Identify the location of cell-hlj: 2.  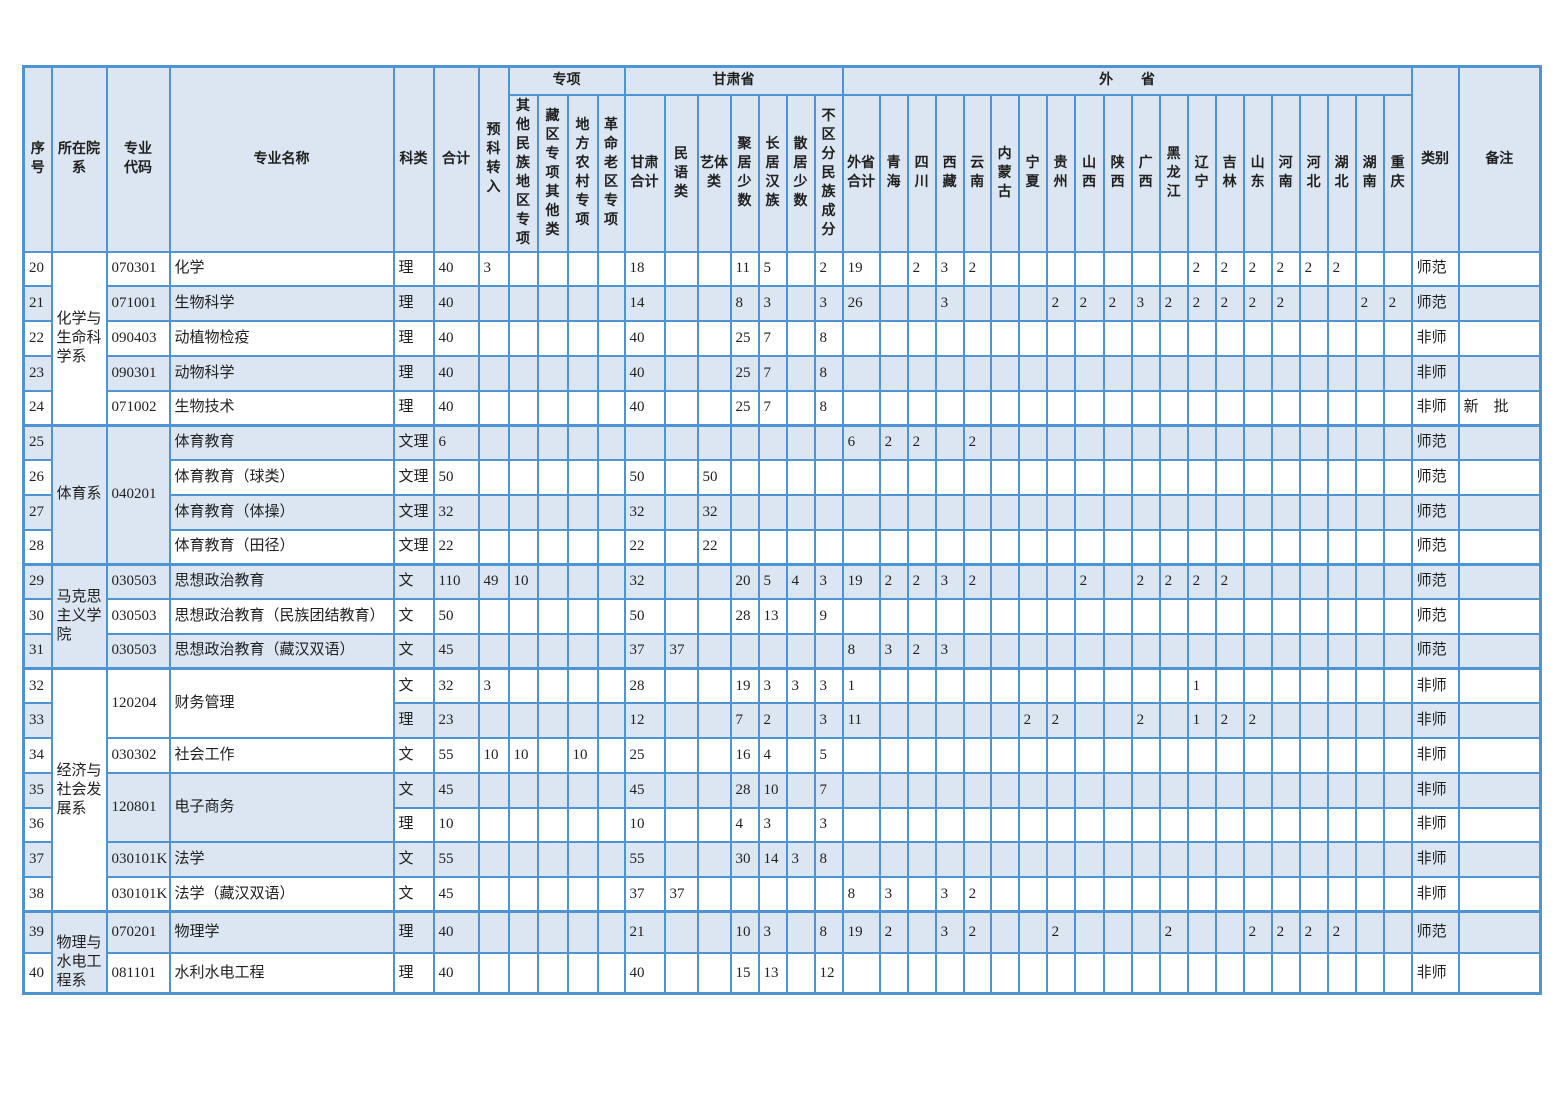
(1173, 932).